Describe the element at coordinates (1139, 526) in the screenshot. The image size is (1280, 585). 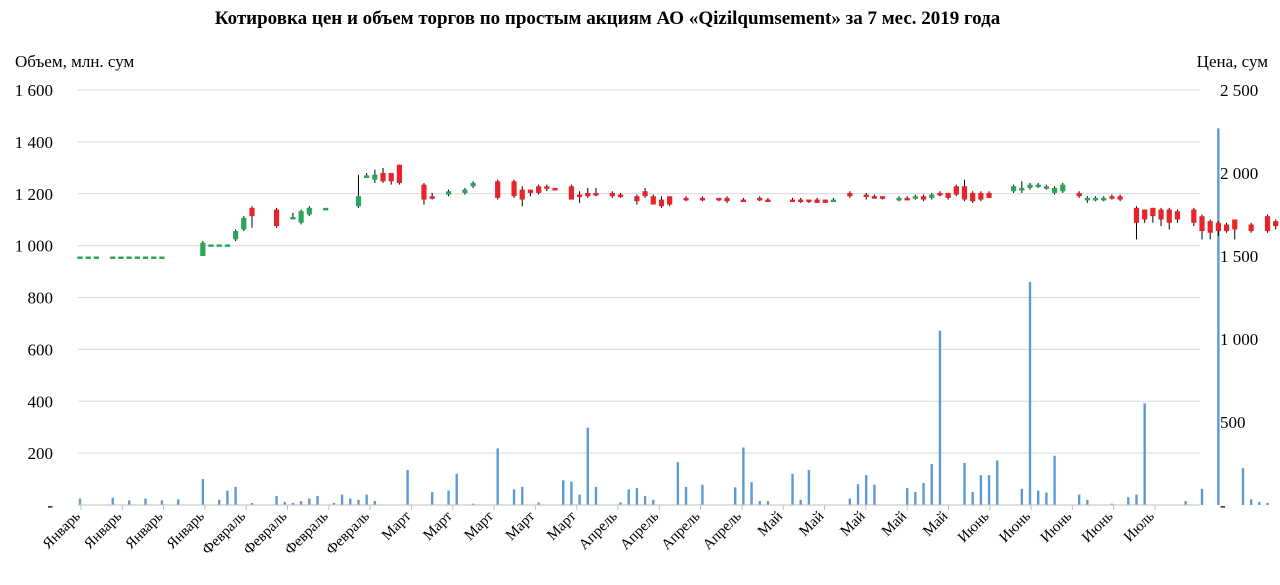
I see `x-tick-label: Июль` at that location.